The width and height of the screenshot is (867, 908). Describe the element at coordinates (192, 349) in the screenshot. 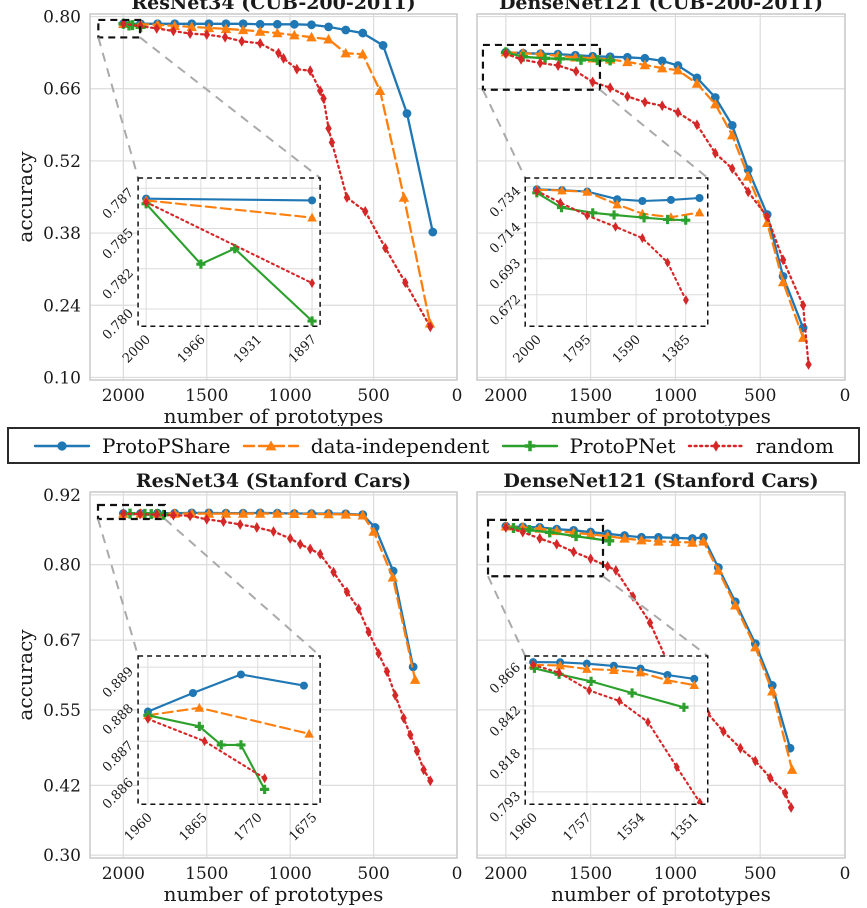

I see `svg-text: 1966` at that location.